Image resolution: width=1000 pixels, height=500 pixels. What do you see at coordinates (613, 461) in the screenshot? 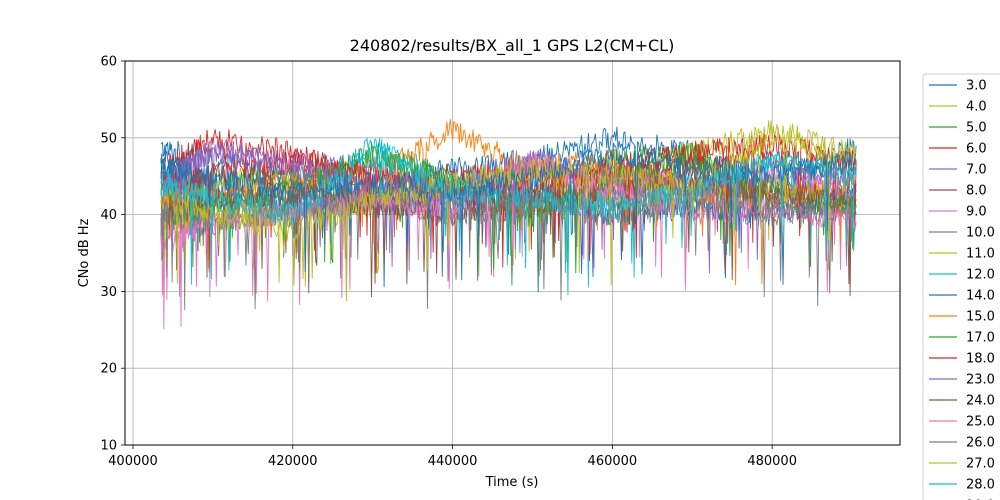
I see `x-tick-label: 460000` at bounding box center [613, 461].